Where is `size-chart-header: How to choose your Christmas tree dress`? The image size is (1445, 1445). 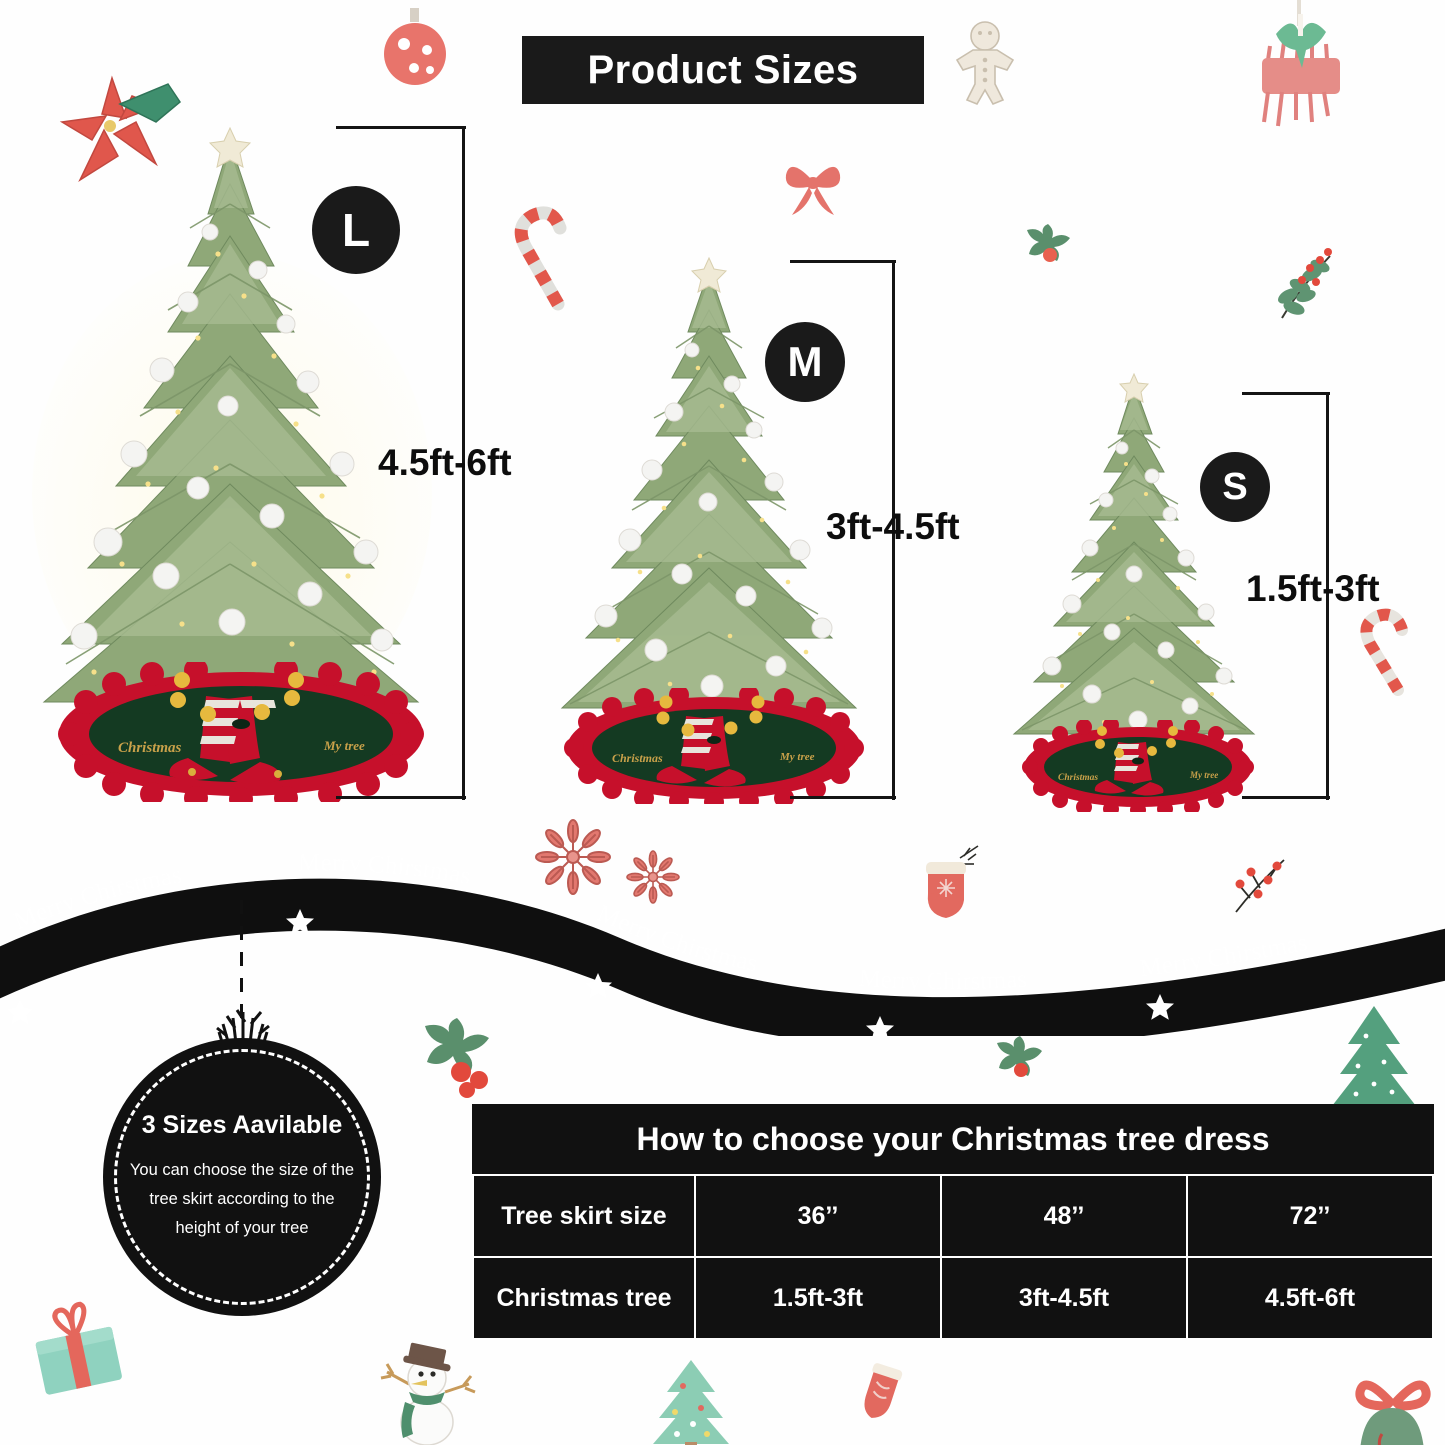 size-chart-header: How to choose your Christmas tree dress is located at coordinates (953, 1139).